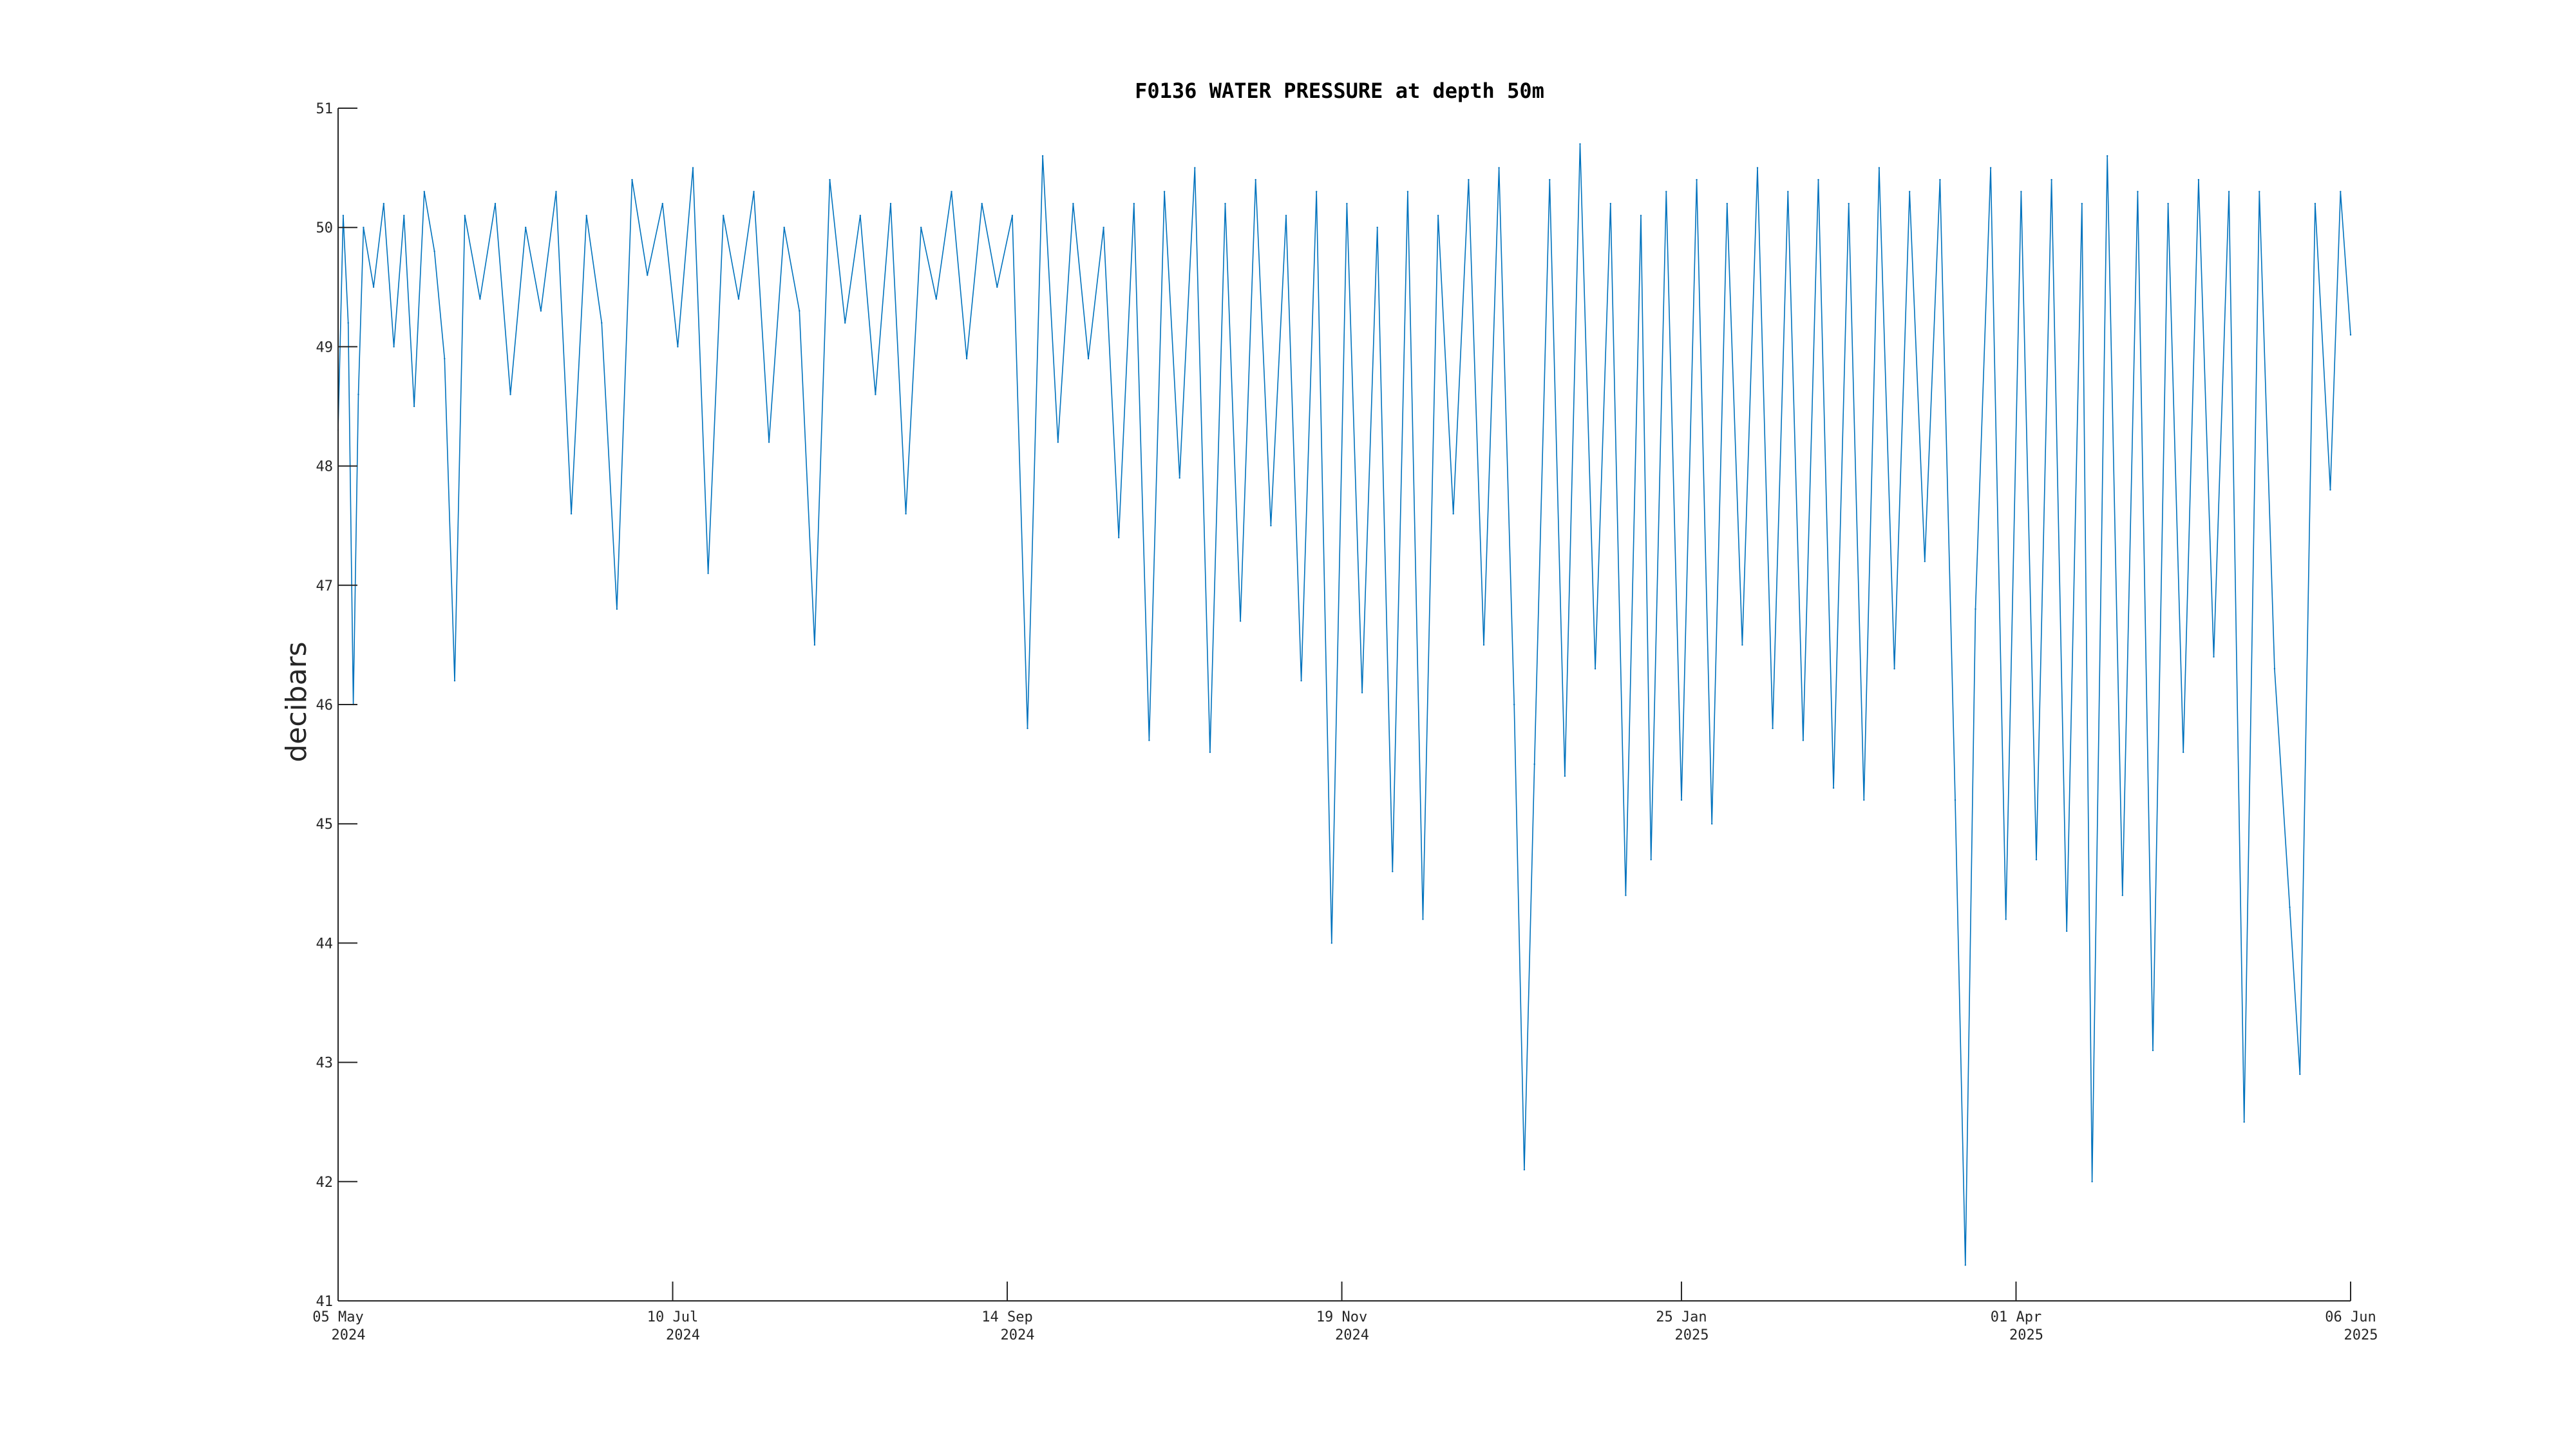 This screenshot has width=2576, height=1449. Describe the element at coordinates (2016, 1317) in the screenshot. I see `x-tick-label-date: 01 Apr` at that location.